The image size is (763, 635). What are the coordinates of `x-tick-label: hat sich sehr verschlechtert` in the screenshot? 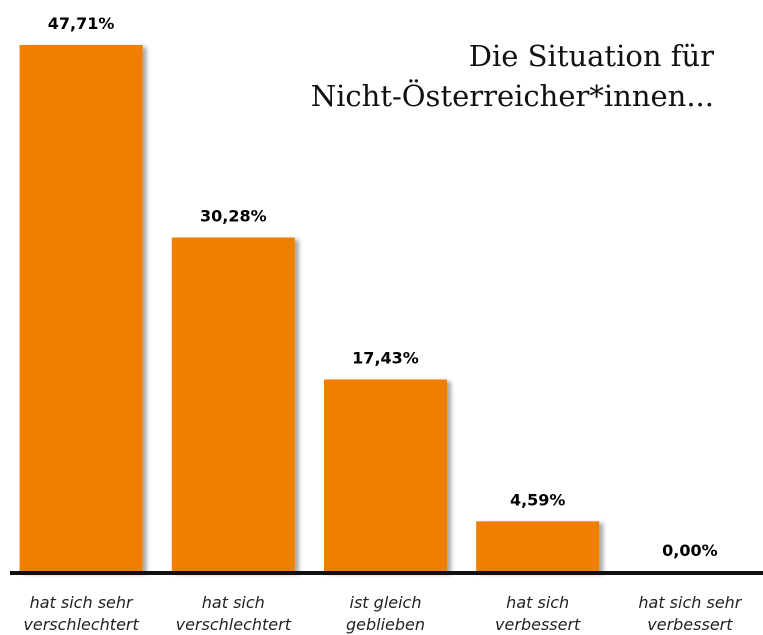 It's located at (81, 613).